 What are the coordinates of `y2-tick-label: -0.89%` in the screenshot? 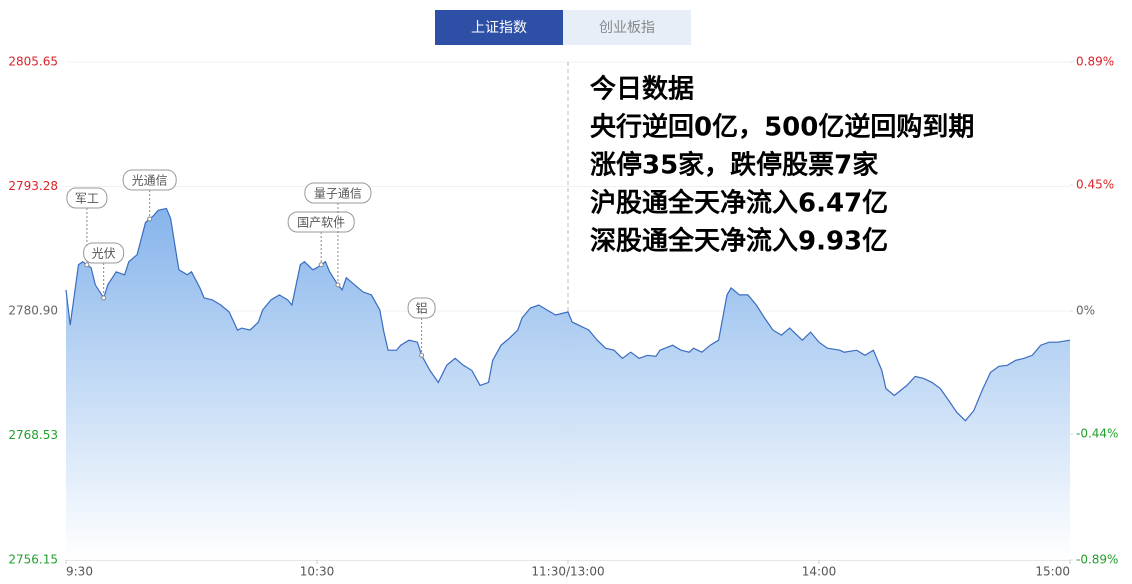 It's located at (1097, 560).